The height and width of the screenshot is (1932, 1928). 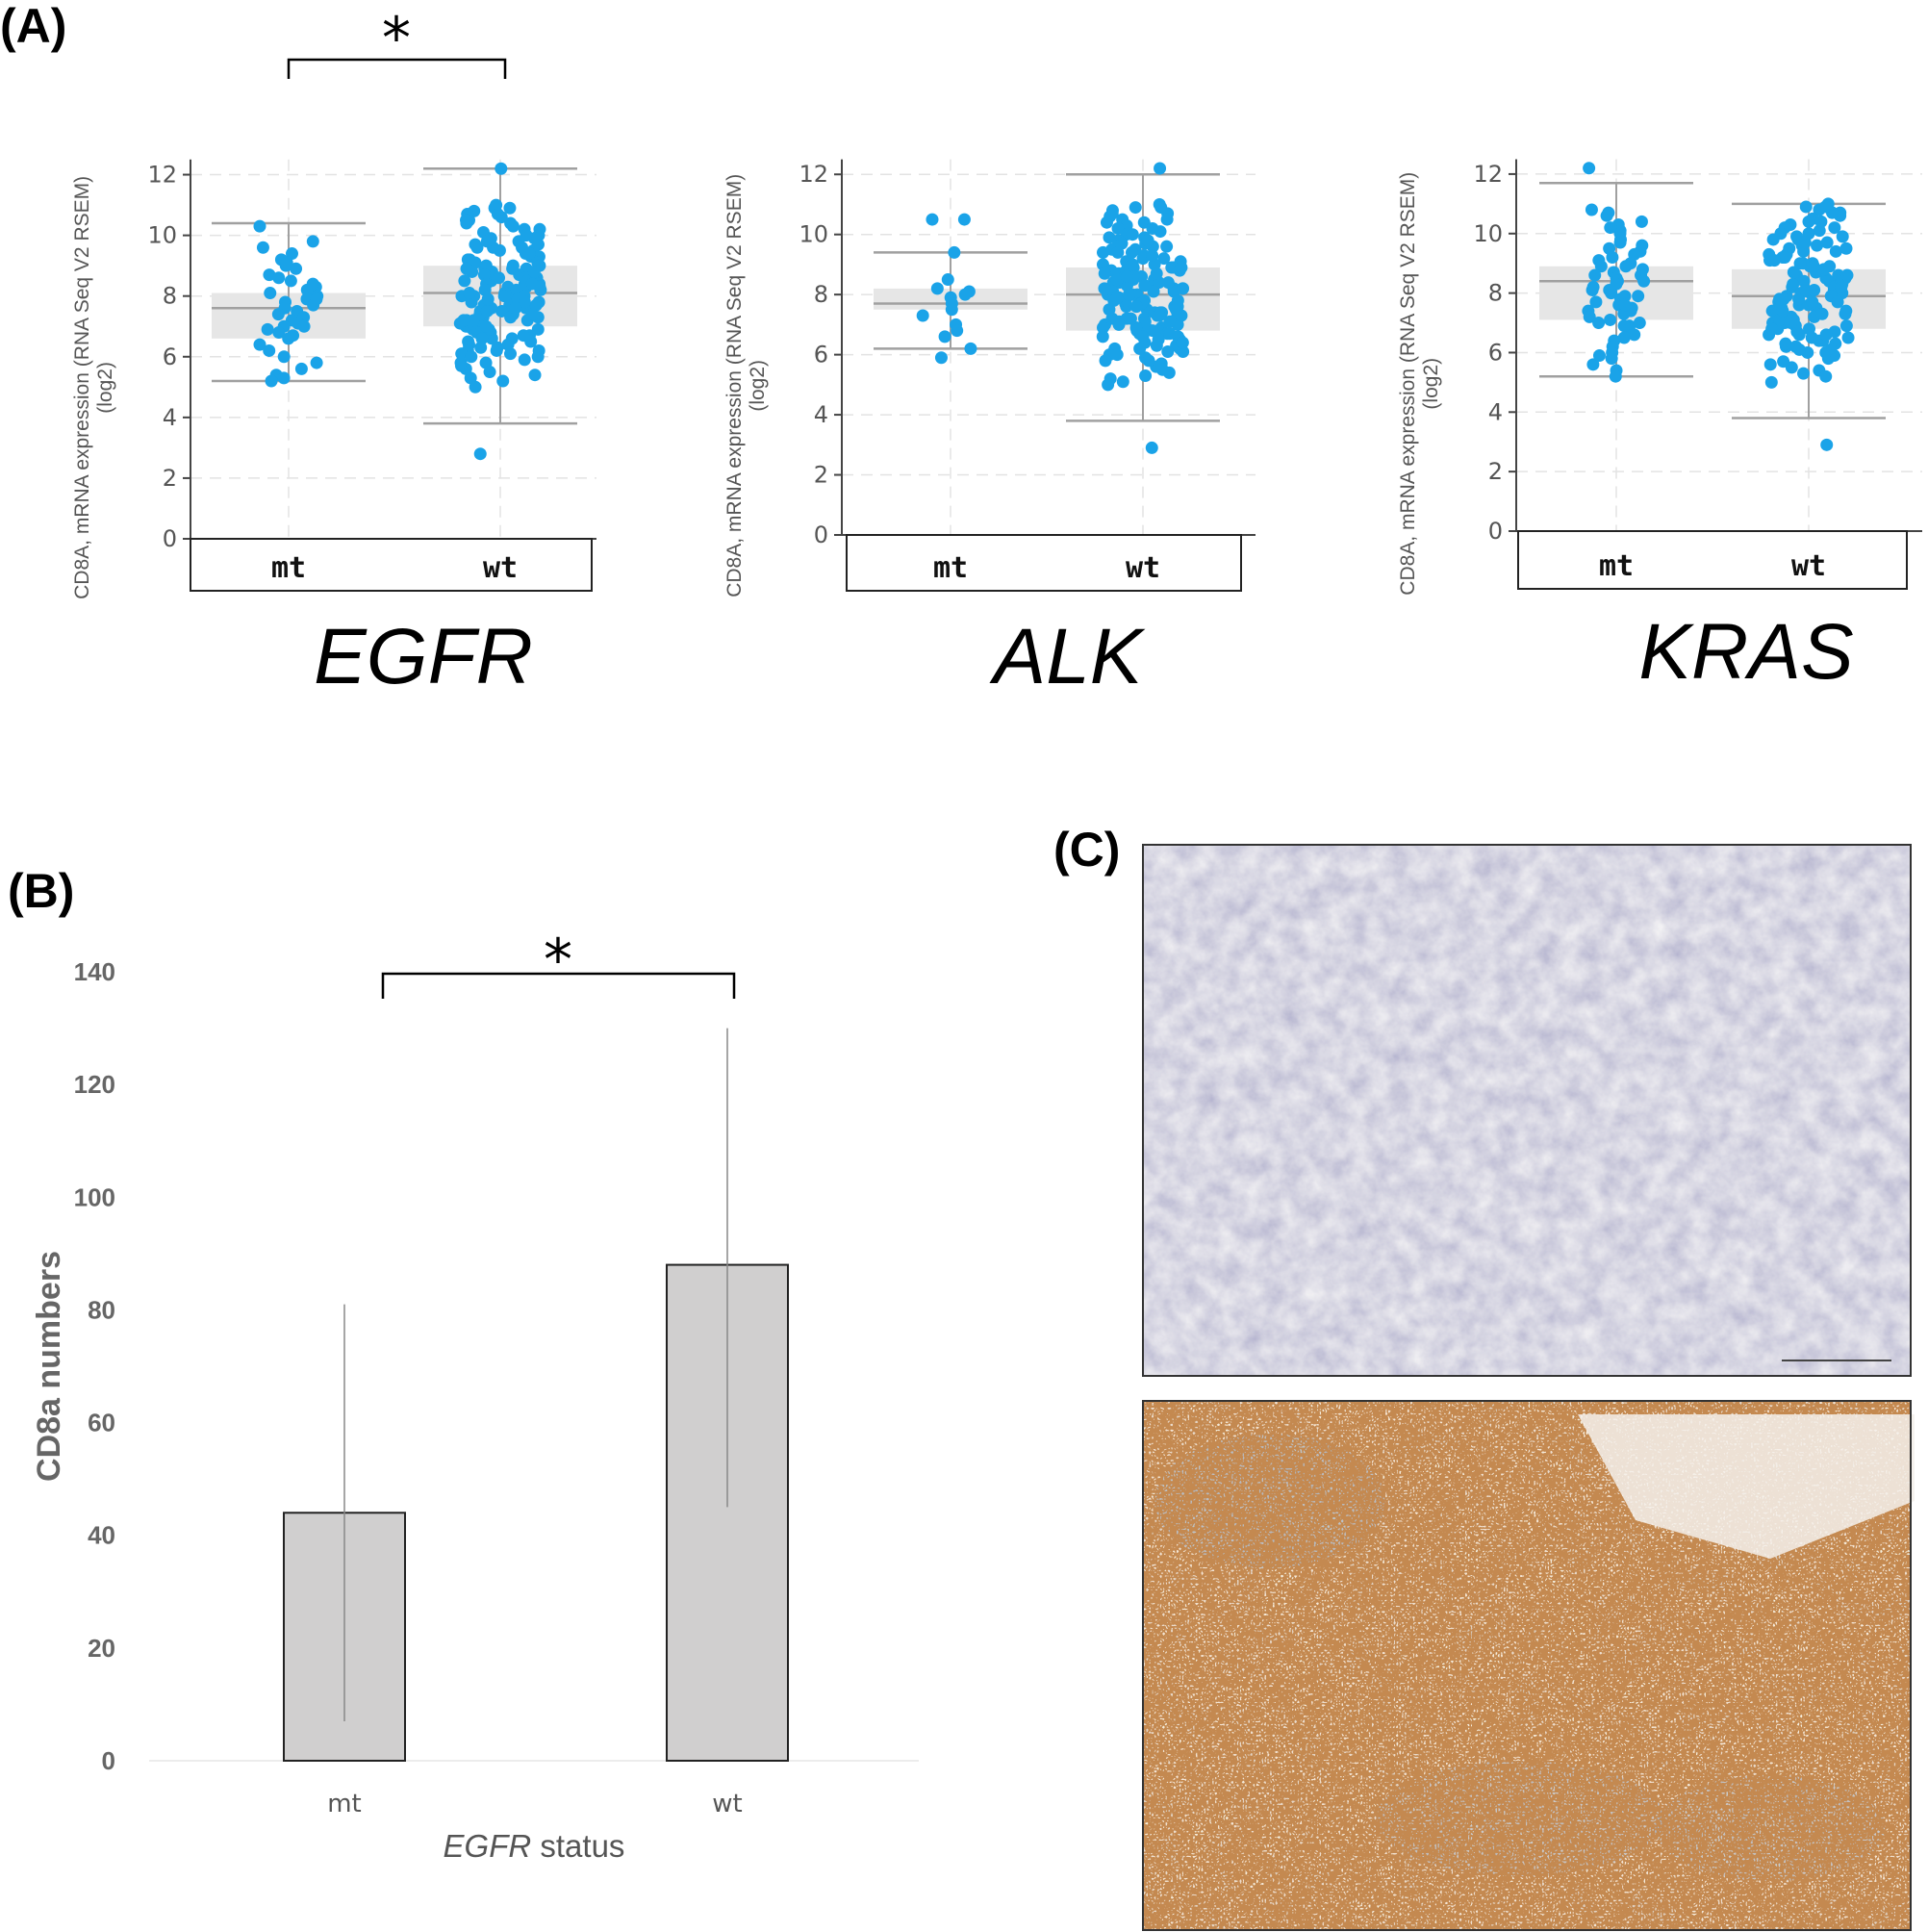 What do you see at coordinates (102, 1535) in the screenshot?
I see `y-tick-label: 40` at bounding box center [102, 1535].